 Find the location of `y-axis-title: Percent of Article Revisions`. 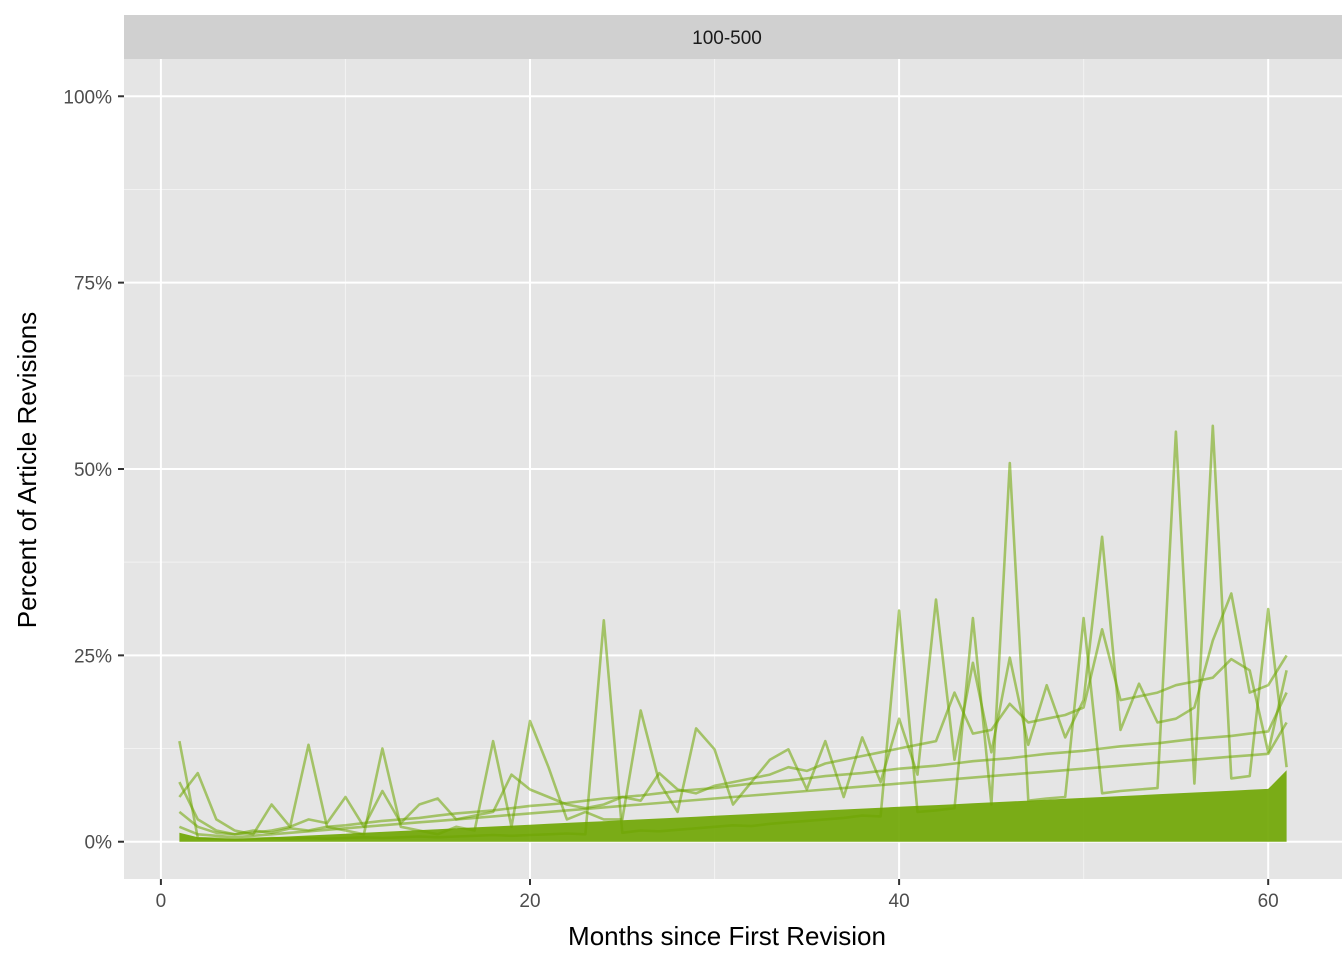

y-axis-title: Percent of Article Revisions is located at coordinates (27, 470).